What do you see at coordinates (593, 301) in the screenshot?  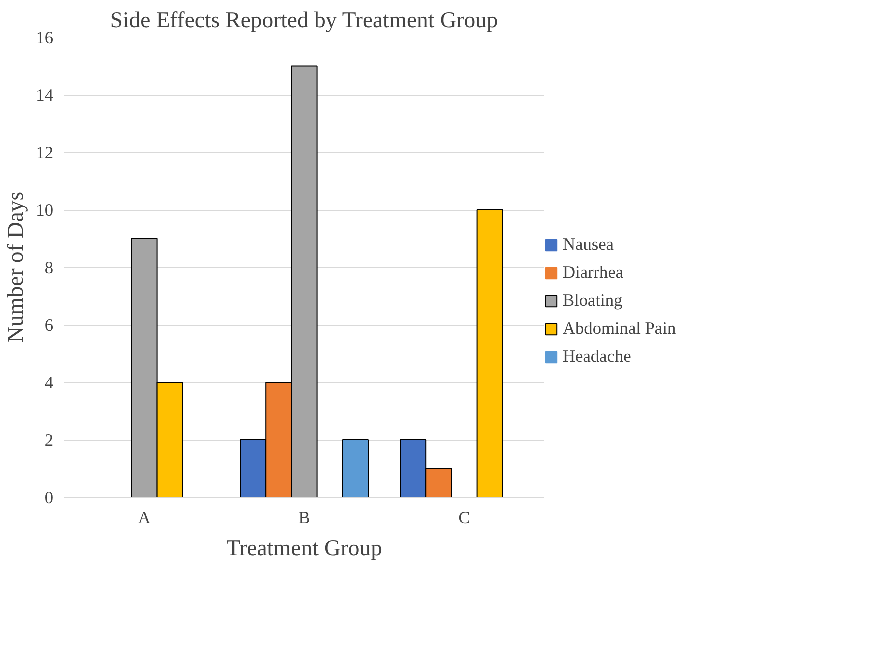 I see `legend-label: Bloating` at bounding box center [593, 301].